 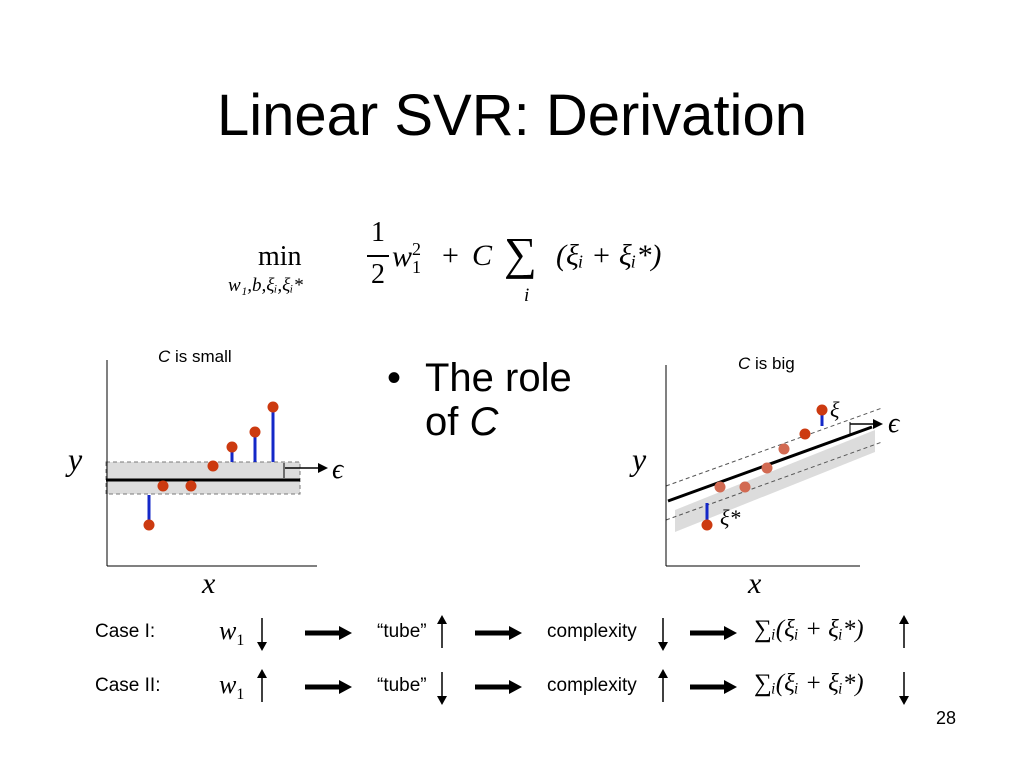 What do you see at coordinates (663, 685) in the screenshot?
I see `complexity-up-arrow-icon` at bounding box center [663, 685].